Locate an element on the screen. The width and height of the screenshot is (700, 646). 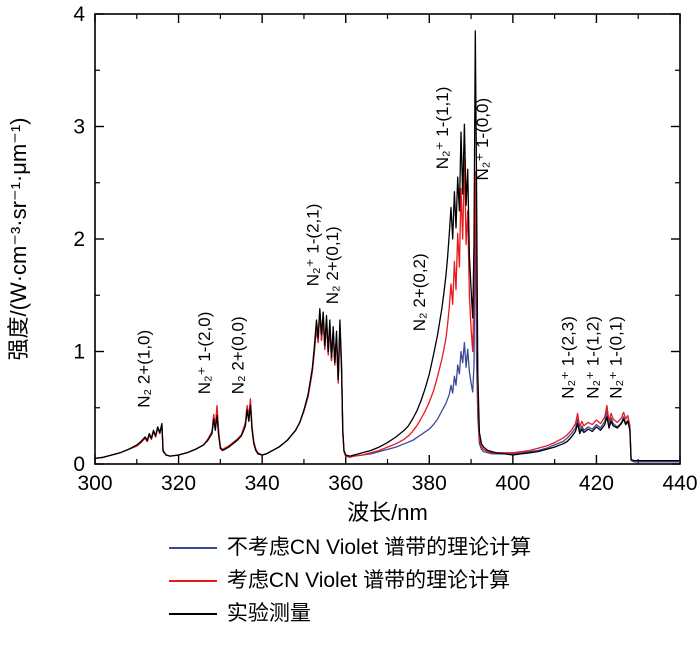
x-tick-label: 380 is located at coordinates (429, 483).